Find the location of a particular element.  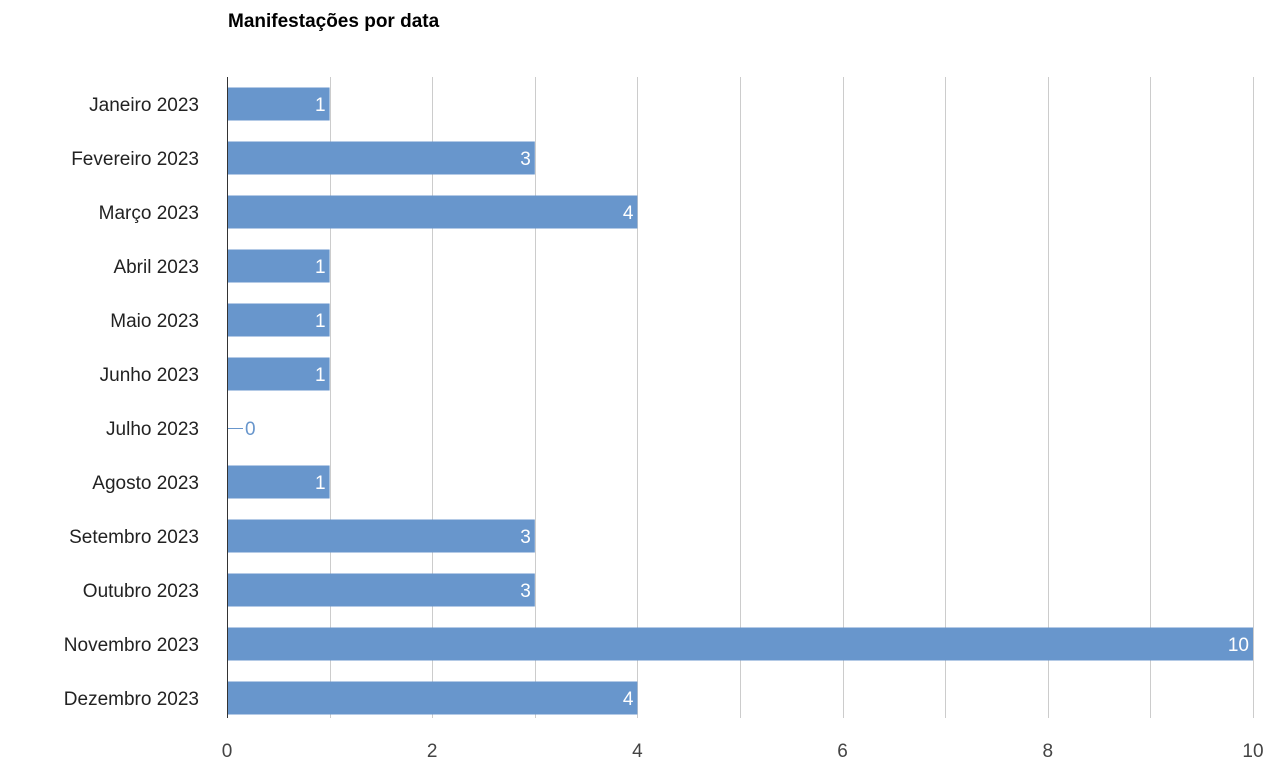

category-label-2: Março 2023 is located at coordinates (149, 213).